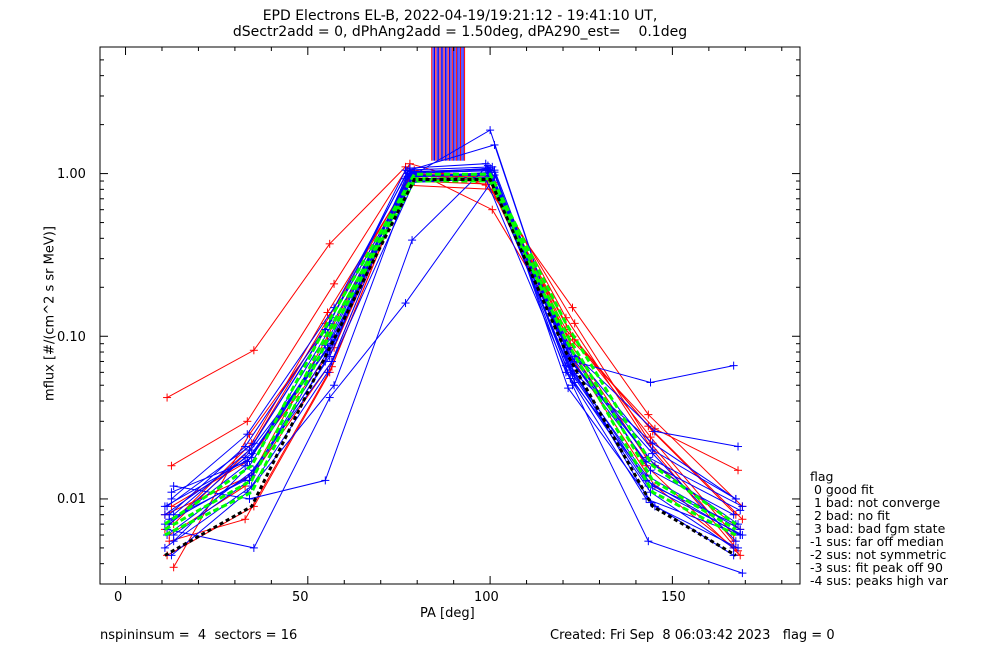 Image resolution: width=1000 pixels, height=650 pixels. I want to click on legend-entry: 1 bad: not converge, so click(875, 502).